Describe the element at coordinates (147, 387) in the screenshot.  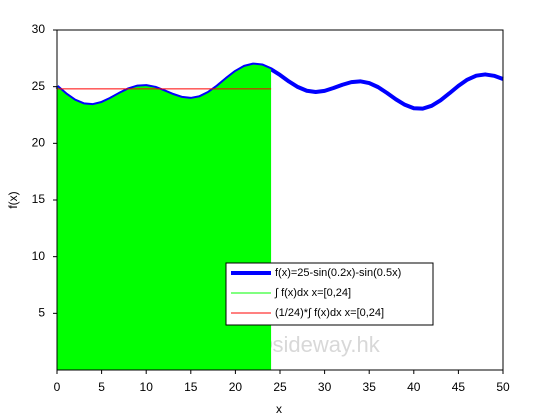
I see `x-tick-label: 10` at that location.